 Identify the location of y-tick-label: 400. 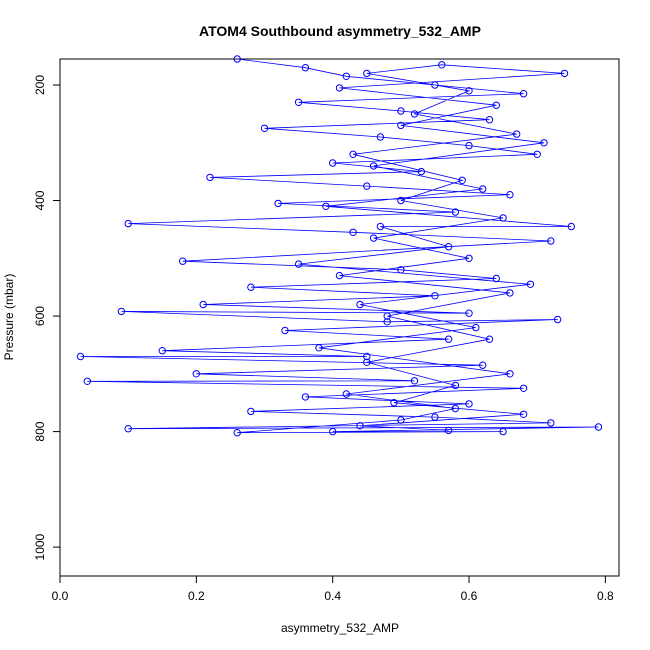
(40, 200).